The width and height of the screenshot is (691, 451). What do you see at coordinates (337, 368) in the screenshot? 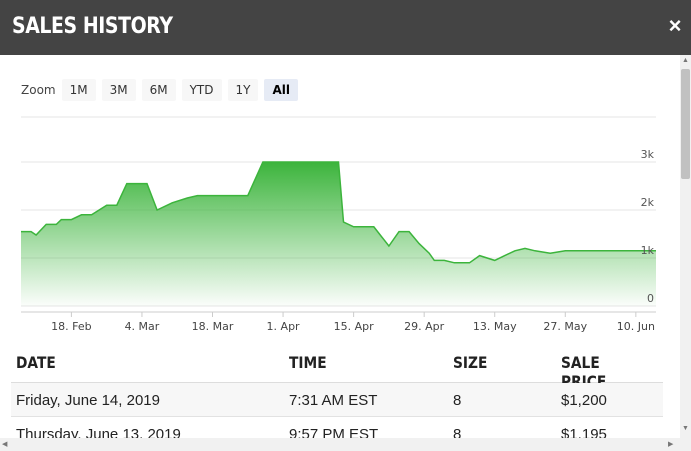
I see `table-header: DATE TIME SIZE SALE PRICE` at bounding box center [337, 368].